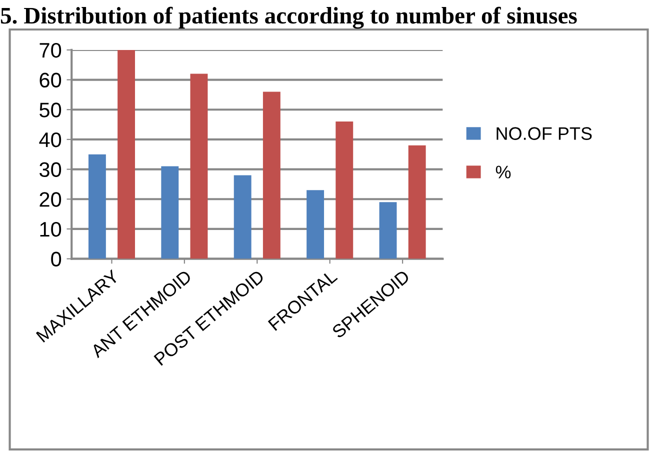 This screenshot has height=454, width=651. What do you see at coordinates (51, 110) in the screenshot?
I see `y-tick-label: 50` at bounding box center [51, 110].